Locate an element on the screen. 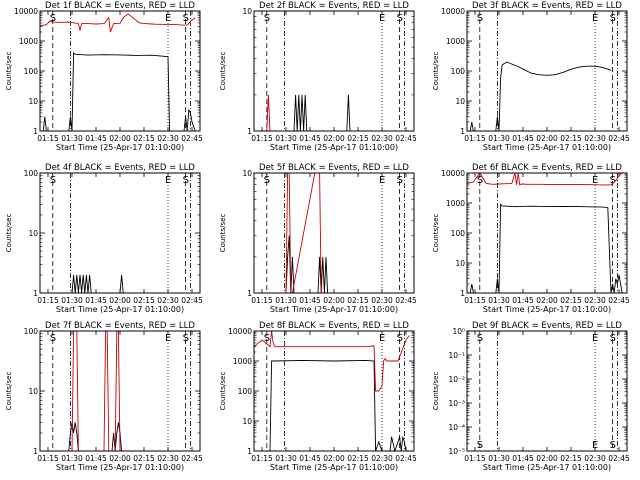 The width and height of the screenshot is (640, 480). y-tick-label: 10⁻² is located at coordinates (456, 379).